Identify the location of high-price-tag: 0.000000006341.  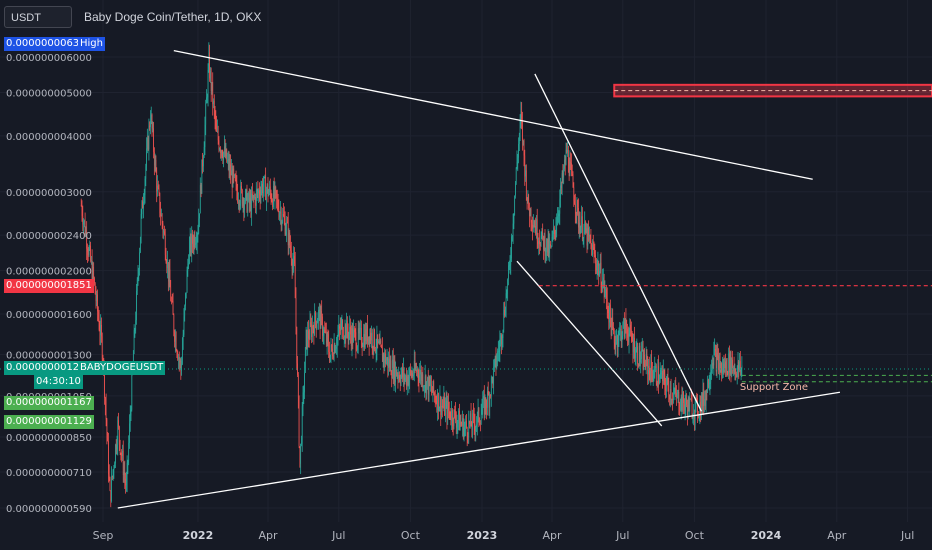
(49, 44).